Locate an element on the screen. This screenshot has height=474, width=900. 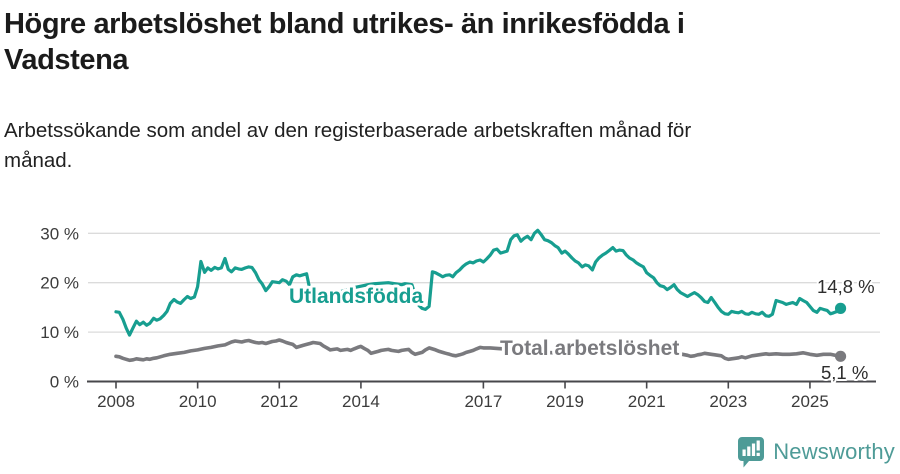
end-value-label-total: 5,1 % is located at coordinates (844, 372).